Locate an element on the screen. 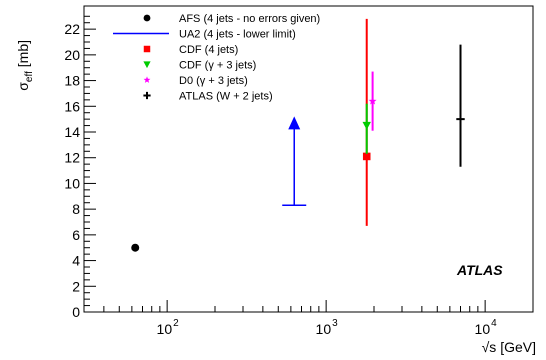  x-axis-title: √s [GeV] is located at coordinates (509, 347).